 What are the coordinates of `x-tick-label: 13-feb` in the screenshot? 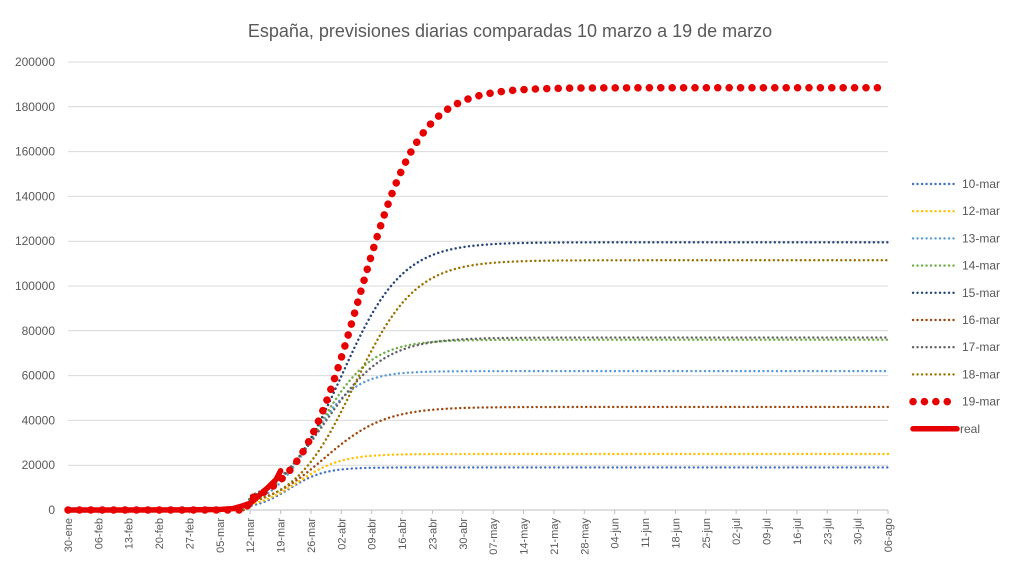 It's located at (130, 533).